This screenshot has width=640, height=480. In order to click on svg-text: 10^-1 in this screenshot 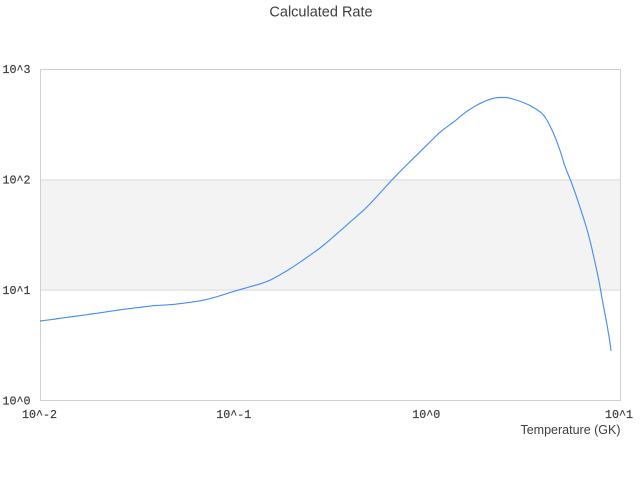, I will do `click(233, 415)`.